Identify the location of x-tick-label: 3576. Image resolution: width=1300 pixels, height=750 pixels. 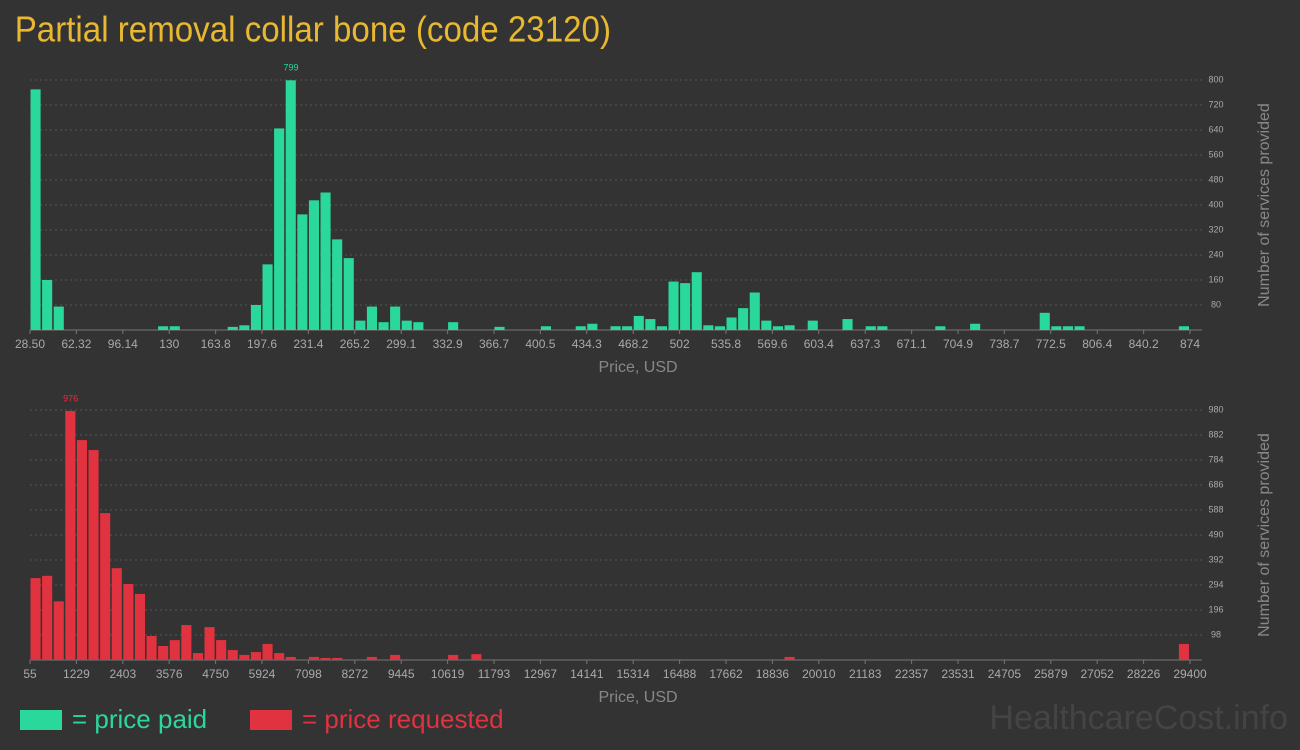
(169, 674).